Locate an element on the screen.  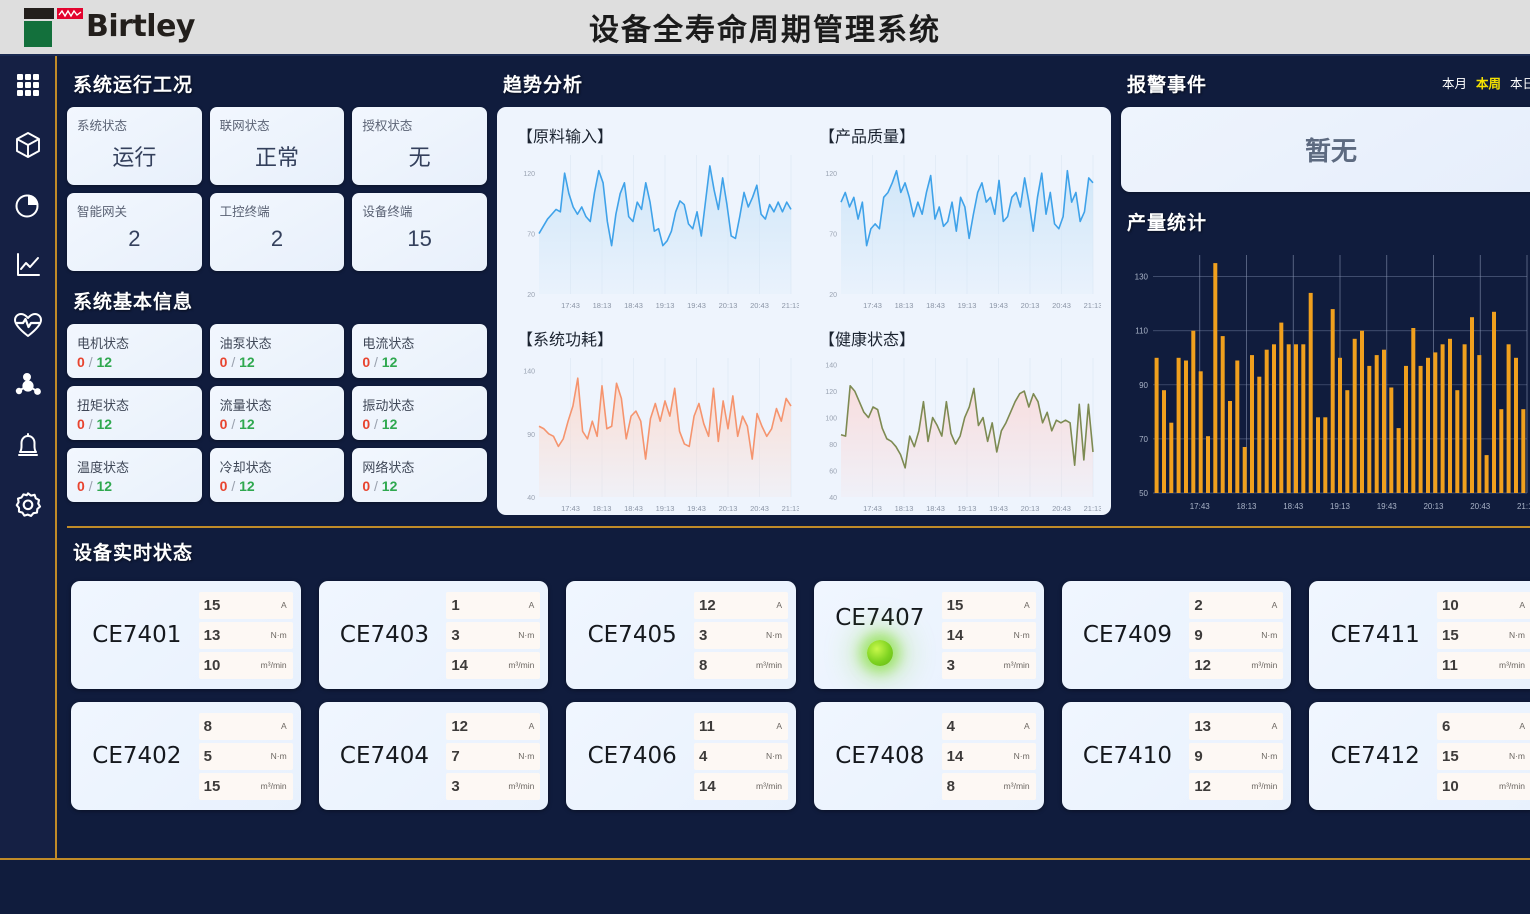
info-card-label: 电机状态 is located at coordinates (103, 343).